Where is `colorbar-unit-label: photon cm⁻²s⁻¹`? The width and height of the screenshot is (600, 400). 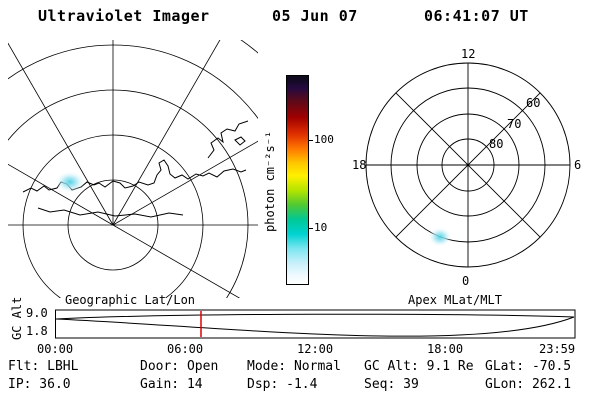 colorbar-unit-label: photon cm⁻²s⁻¹ is located at coordinates (270, 181).